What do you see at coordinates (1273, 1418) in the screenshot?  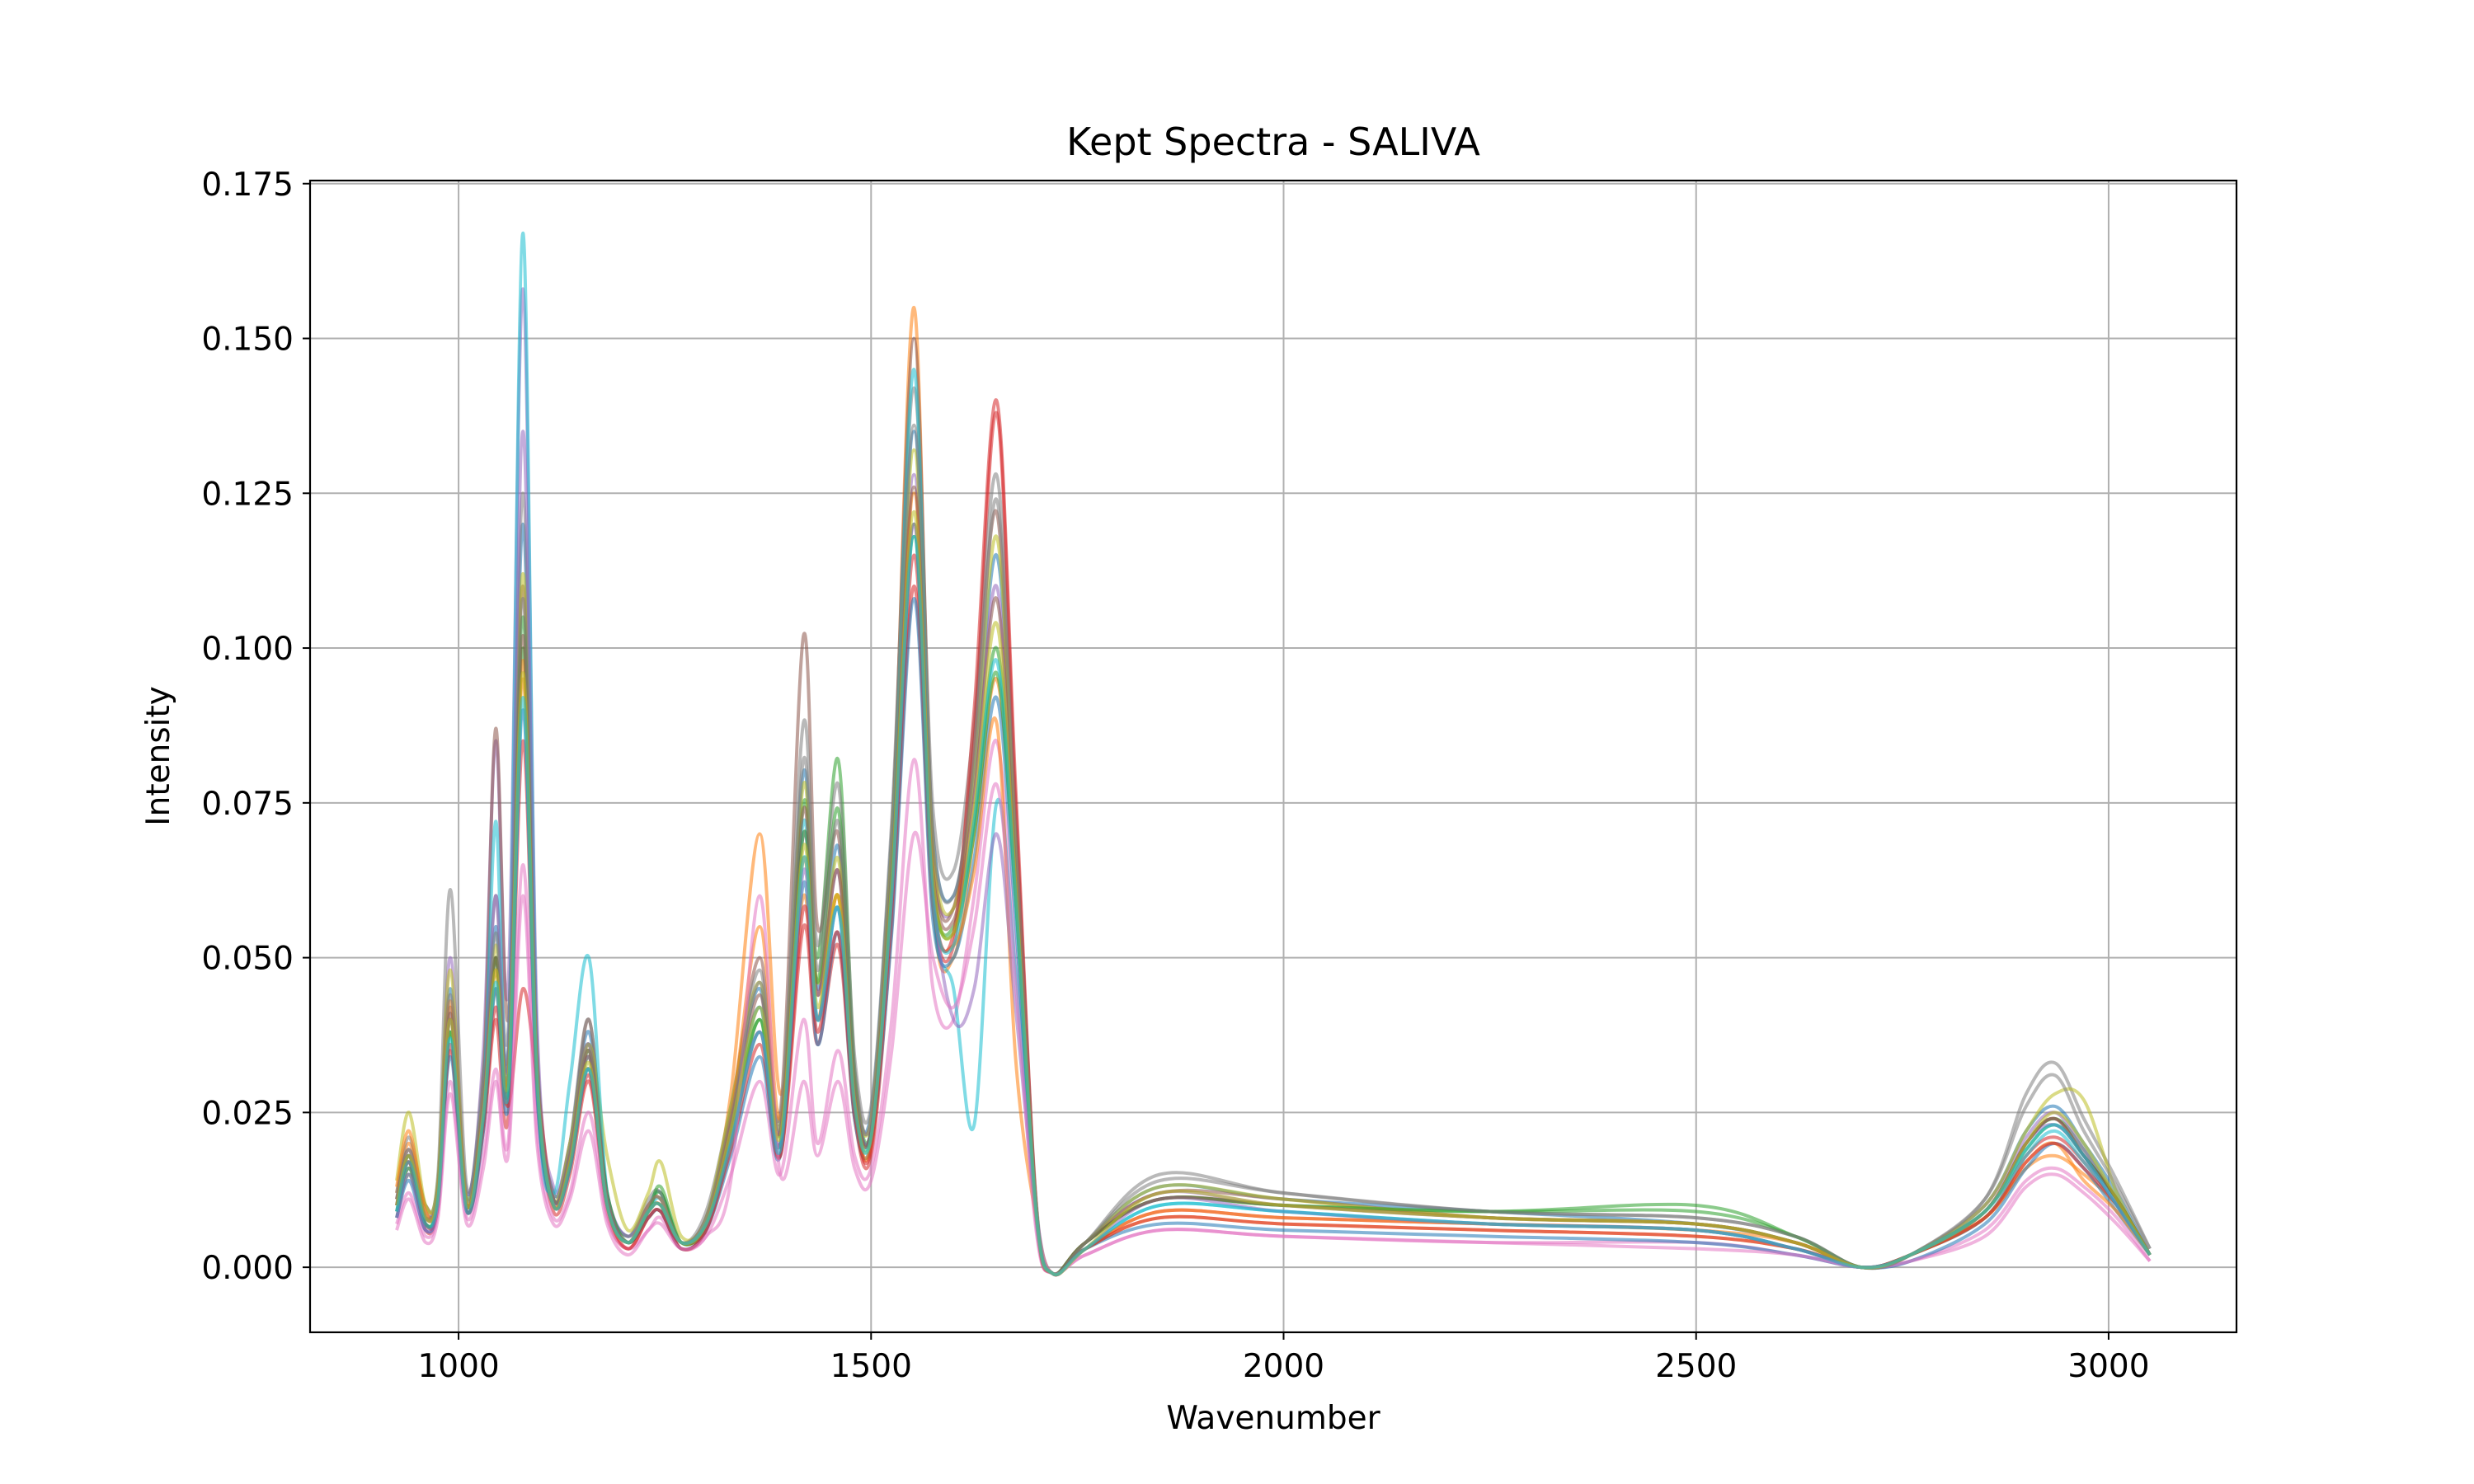 I see `x-axis-label: Wavenumber` at bounding box center [1273, 1418].